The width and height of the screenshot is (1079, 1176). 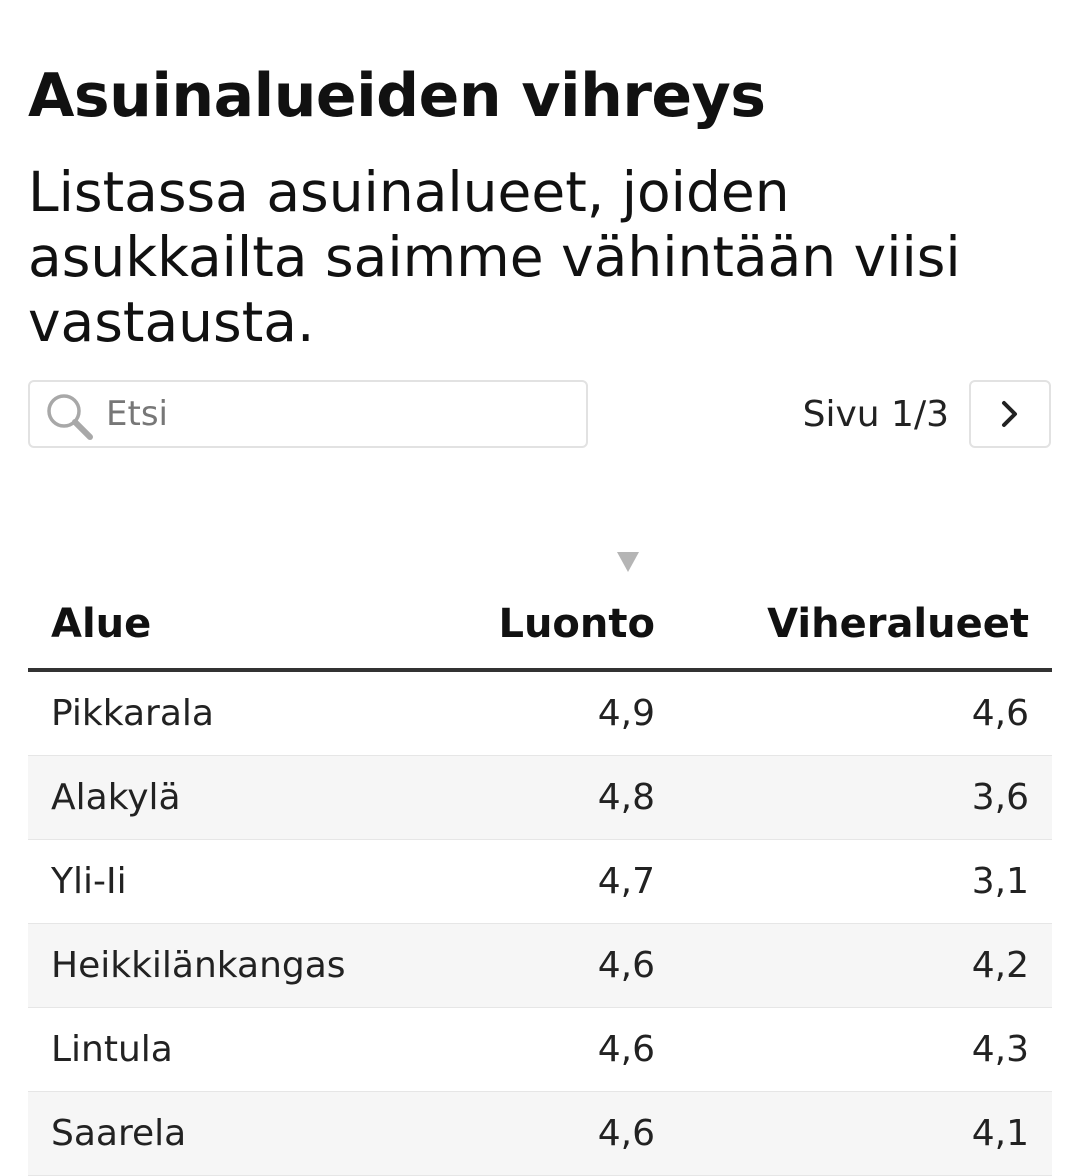 I want to click on cell-viheralueet: 3,6, so click(x=865, y=797).